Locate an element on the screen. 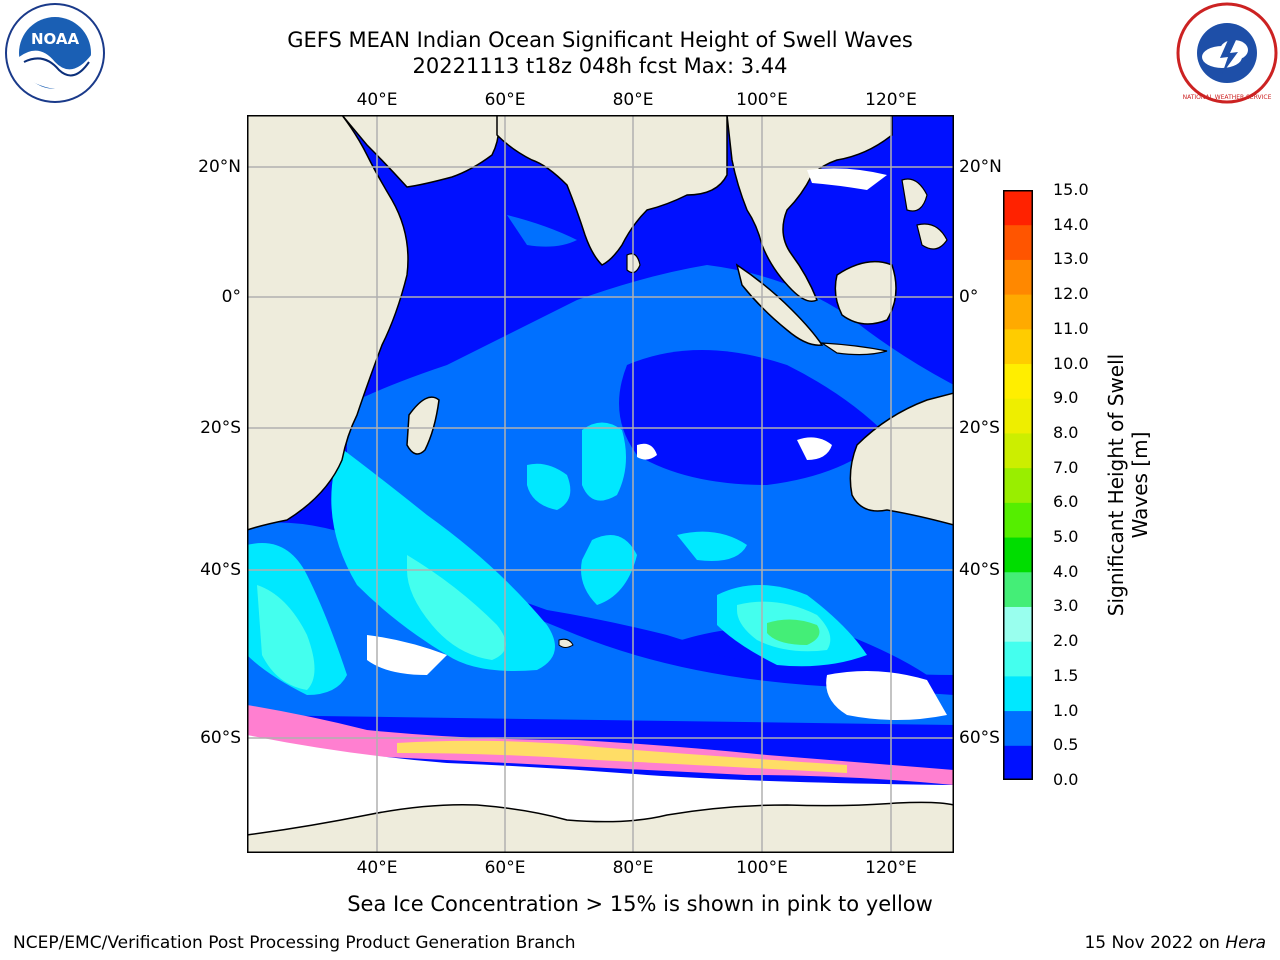  colorbar-tick-label: 6.0 is located at coordinates (1066, 502).